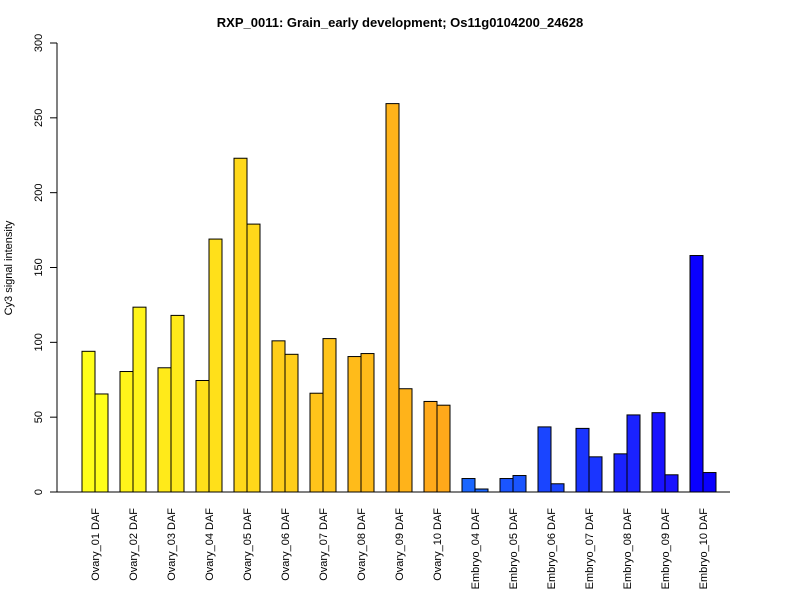 This screenshot has width=800, height=600. I want to click on x-tick-label-7: Ovary_07 DAF, so click(324, 544).